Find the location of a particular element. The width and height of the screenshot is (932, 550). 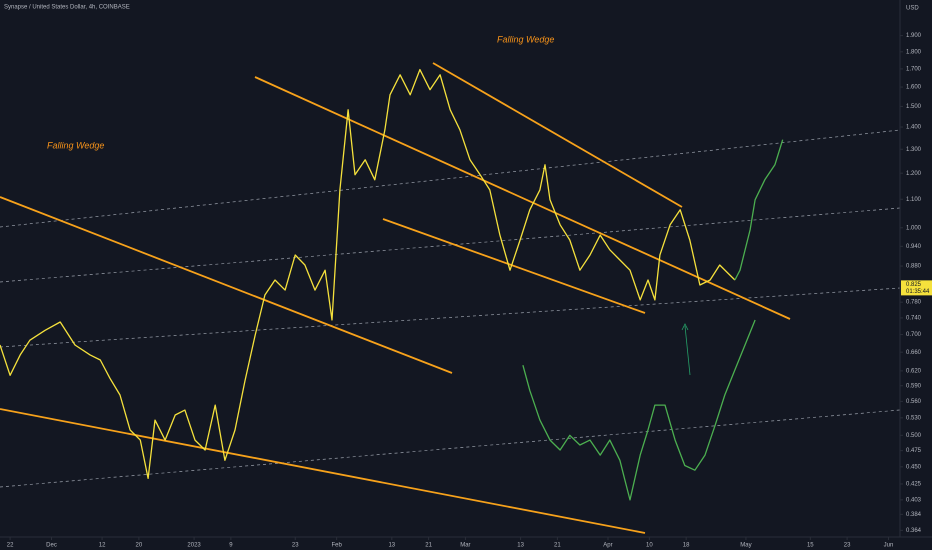

x-tick-label: 2023 is located at coordinates (194, 546).